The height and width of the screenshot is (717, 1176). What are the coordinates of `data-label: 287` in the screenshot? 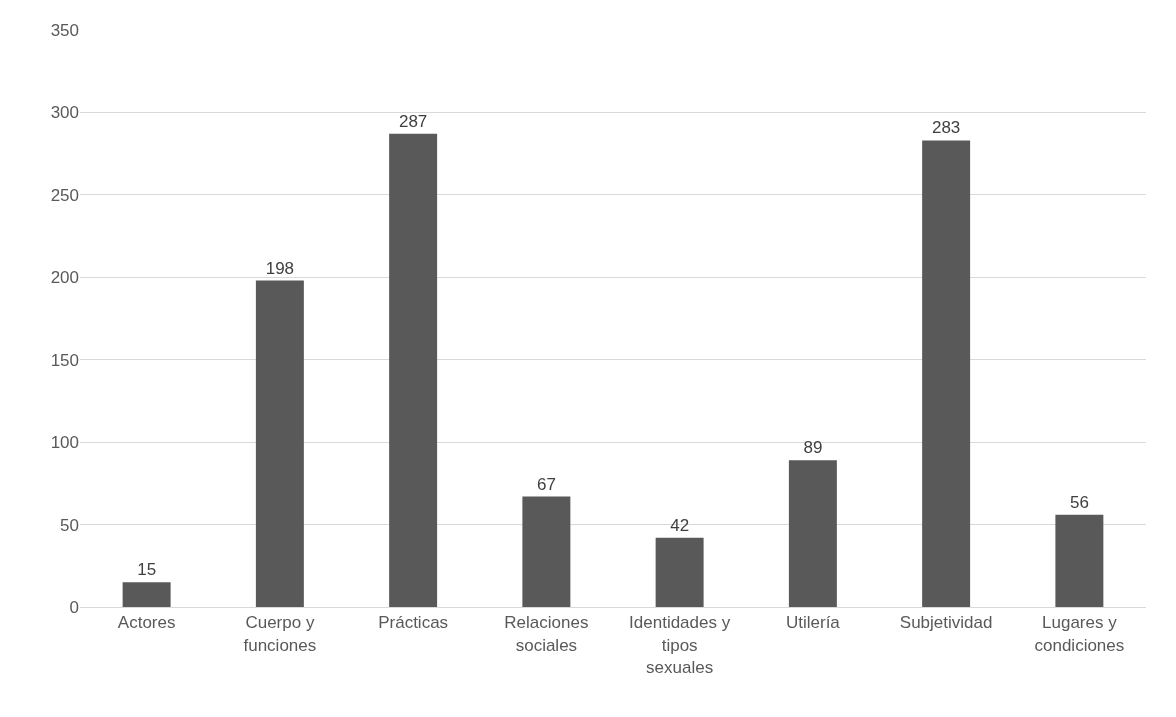 It's located at (413, 121).